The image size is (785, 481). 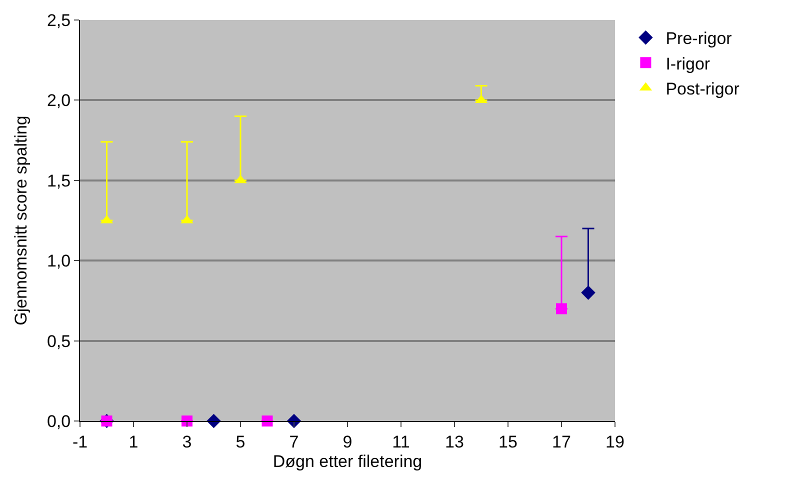 What do you see at coordinates (21, 221) in the screenshot?
I see `y-axis-title: Gjennomsnitt score spalting` at bounding box center [21, 221].